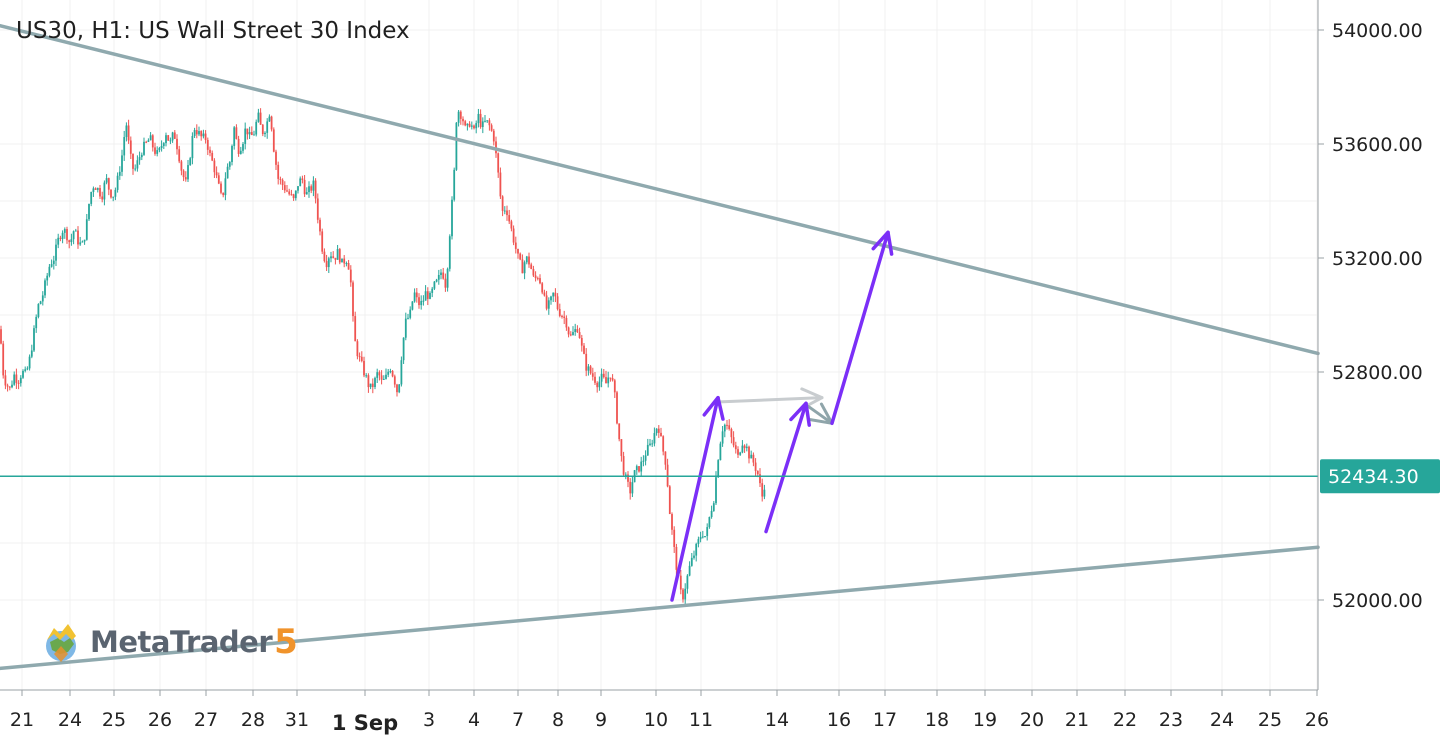 The image size is (1442, 744). I want to click on x-tick-label: 19, so click(985, 720).